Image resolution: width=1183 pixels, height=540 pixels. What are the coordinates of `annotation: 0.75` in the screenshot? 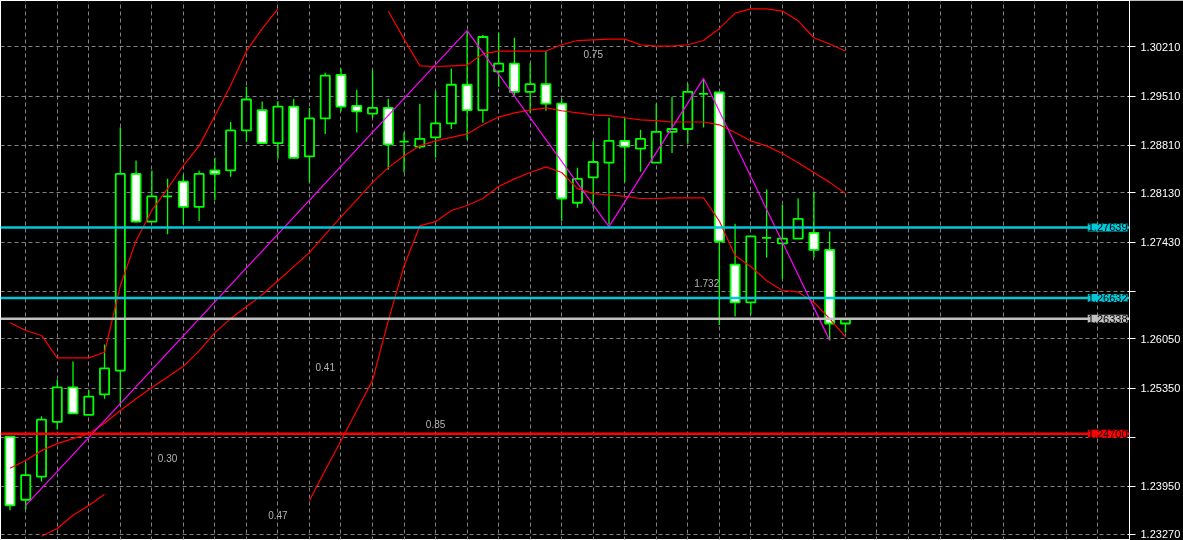 It's located at (593, 54).